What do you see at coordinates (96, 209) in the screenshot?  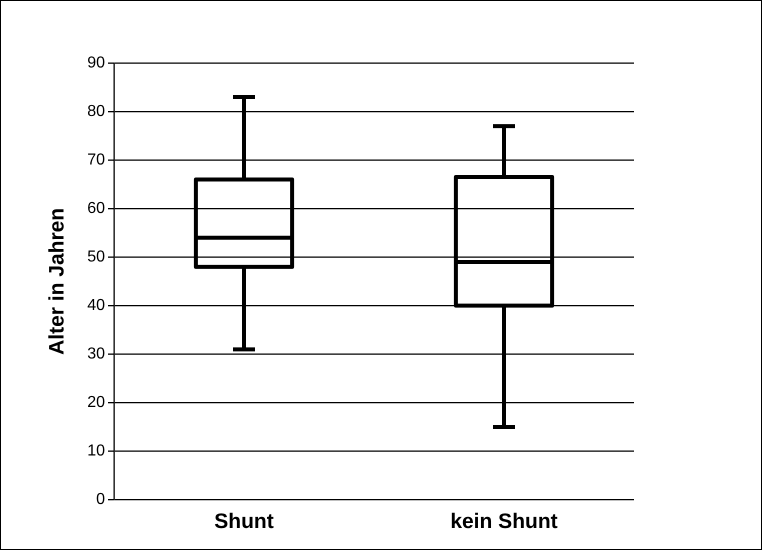 I see `y-tick-label: 60` at bounding box center [96, 209].